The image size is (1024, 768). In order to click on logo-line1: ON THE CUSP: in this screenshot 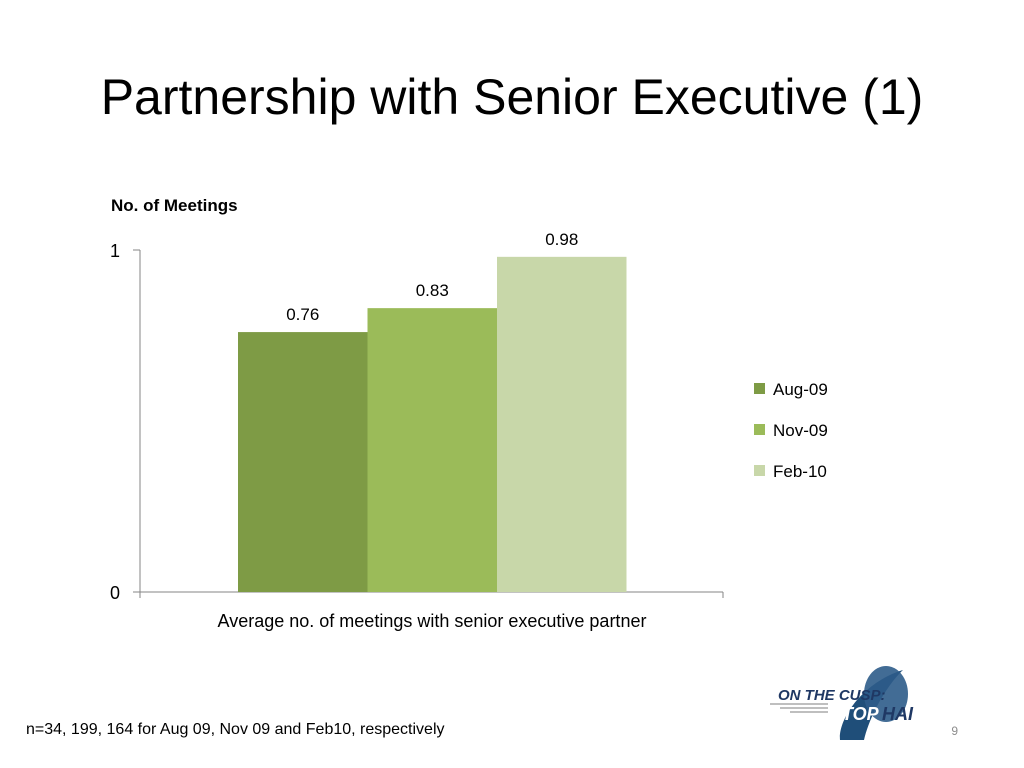, I will do `click(832, 695)`.